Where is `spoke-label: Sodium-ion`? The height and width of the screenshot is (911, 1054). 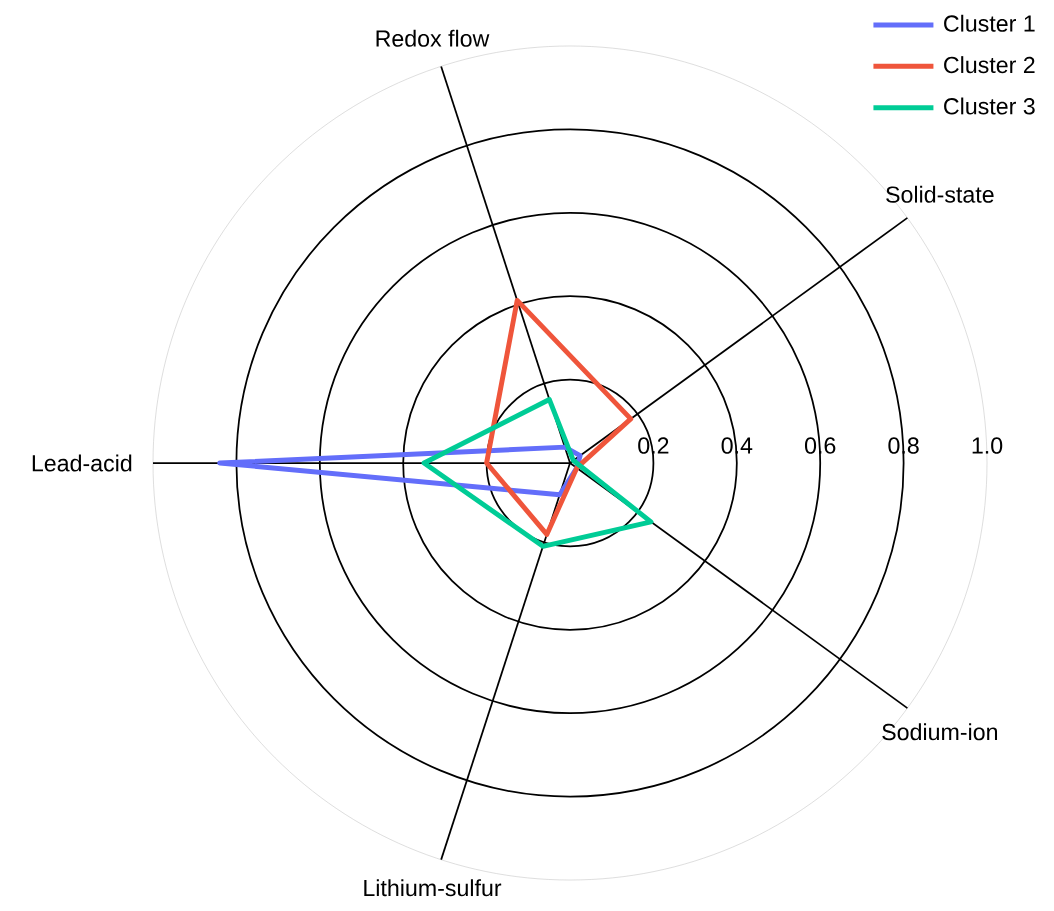 spoke-label: Sodium-ion is located at coordinates (940, 732).